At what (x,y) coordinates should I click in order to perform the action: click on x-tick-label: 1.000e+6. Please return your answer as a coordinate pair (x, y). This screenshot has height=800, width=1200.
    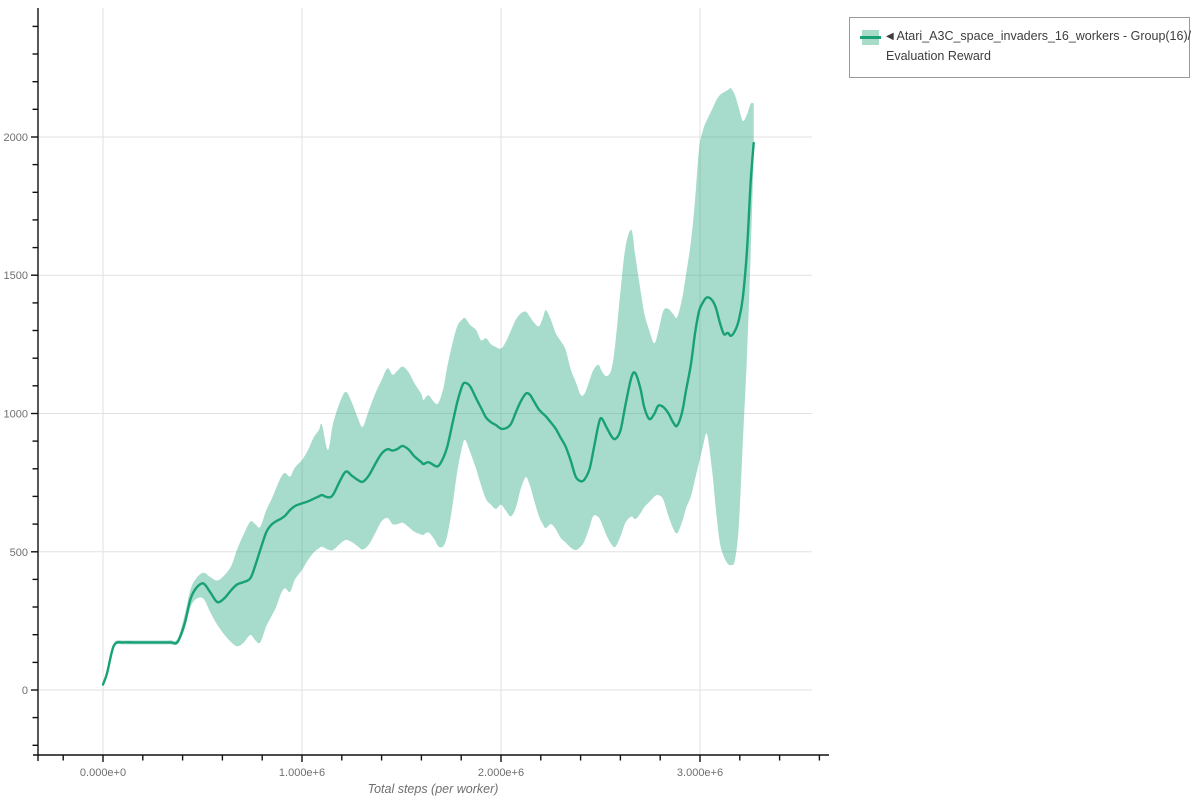
    Looking at the image, I should click on (302, 773).